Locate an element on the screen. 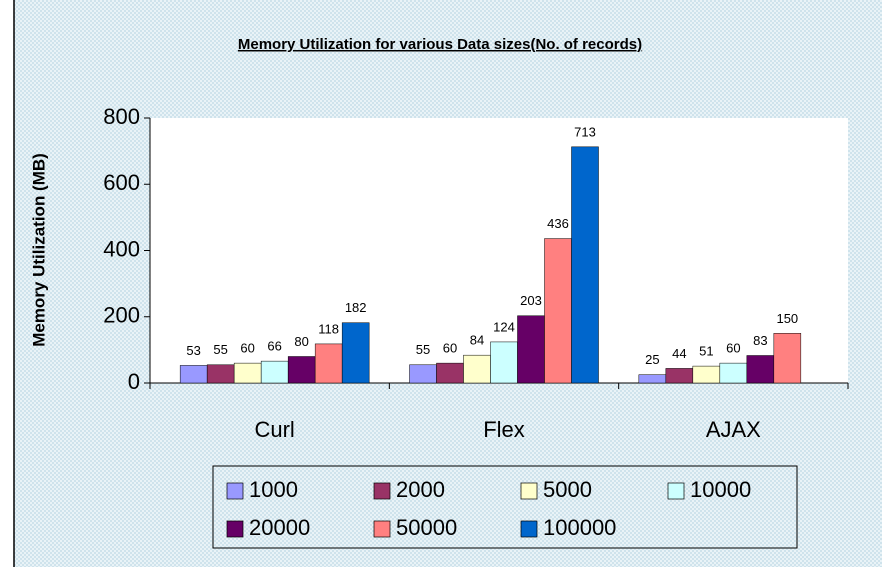  y-tick-label: 200 is located at coordinates (121, 315).